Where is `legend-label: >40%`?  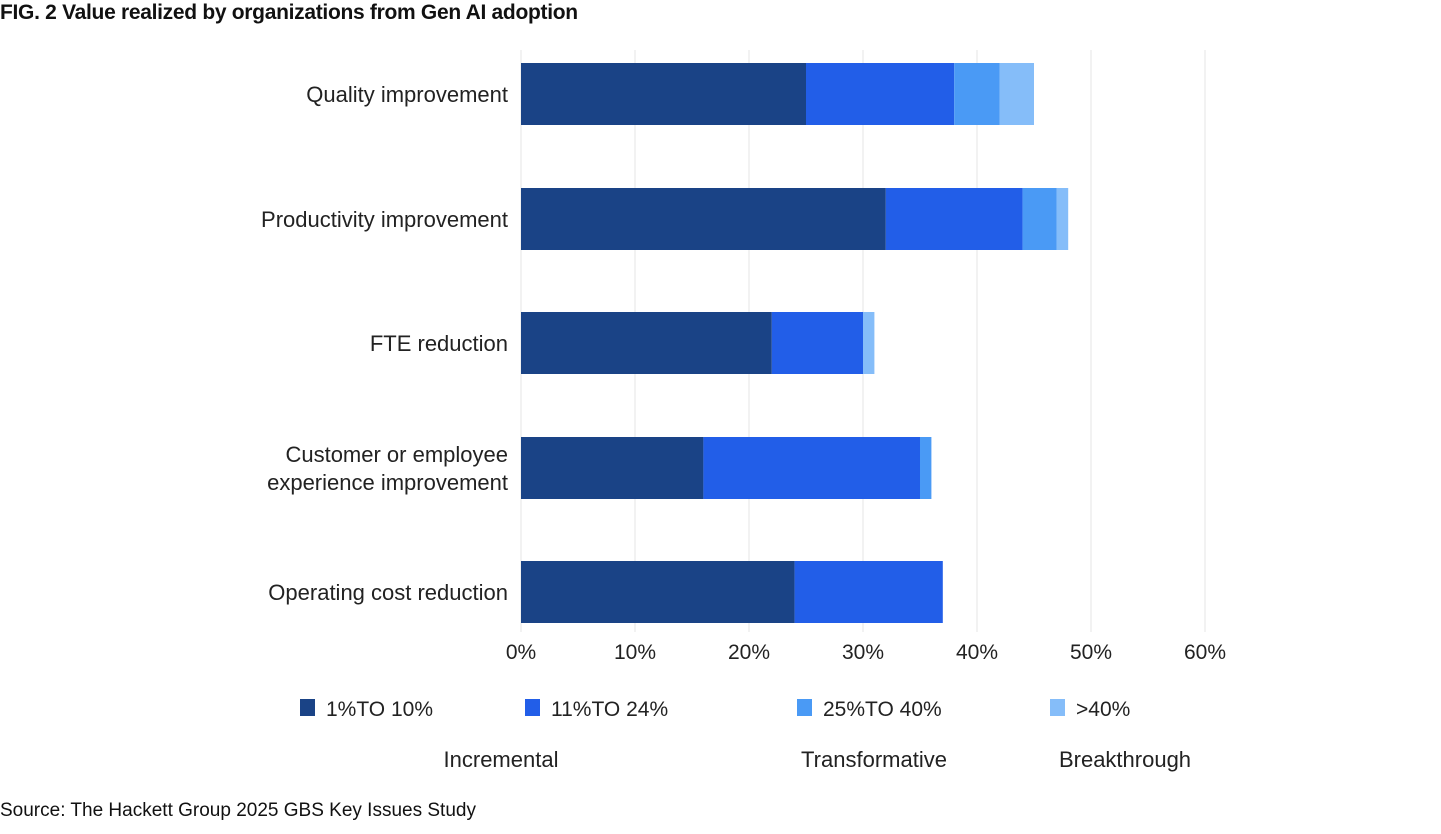
legend-label: >40% is located at coordinates (1103, 709).